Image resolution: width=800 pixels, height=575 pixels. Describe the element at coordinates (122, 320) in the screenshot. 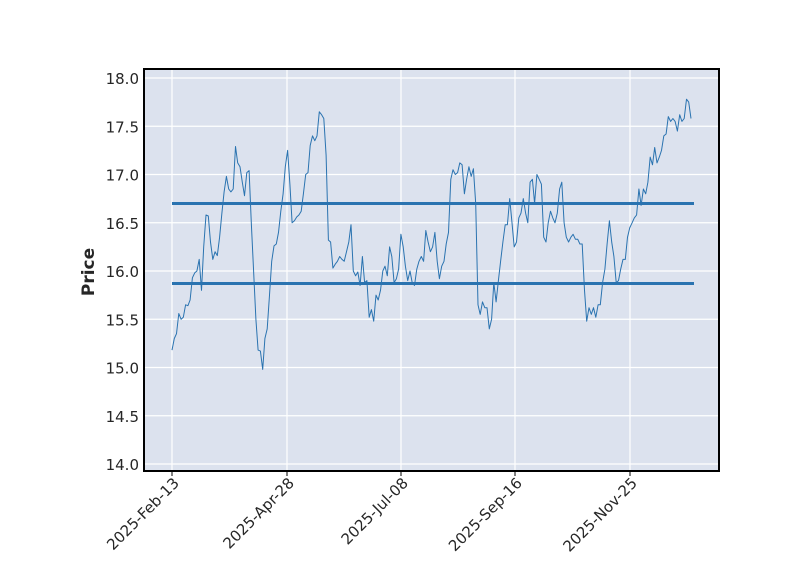

I see `y-tick-label: 15.5` at that location.